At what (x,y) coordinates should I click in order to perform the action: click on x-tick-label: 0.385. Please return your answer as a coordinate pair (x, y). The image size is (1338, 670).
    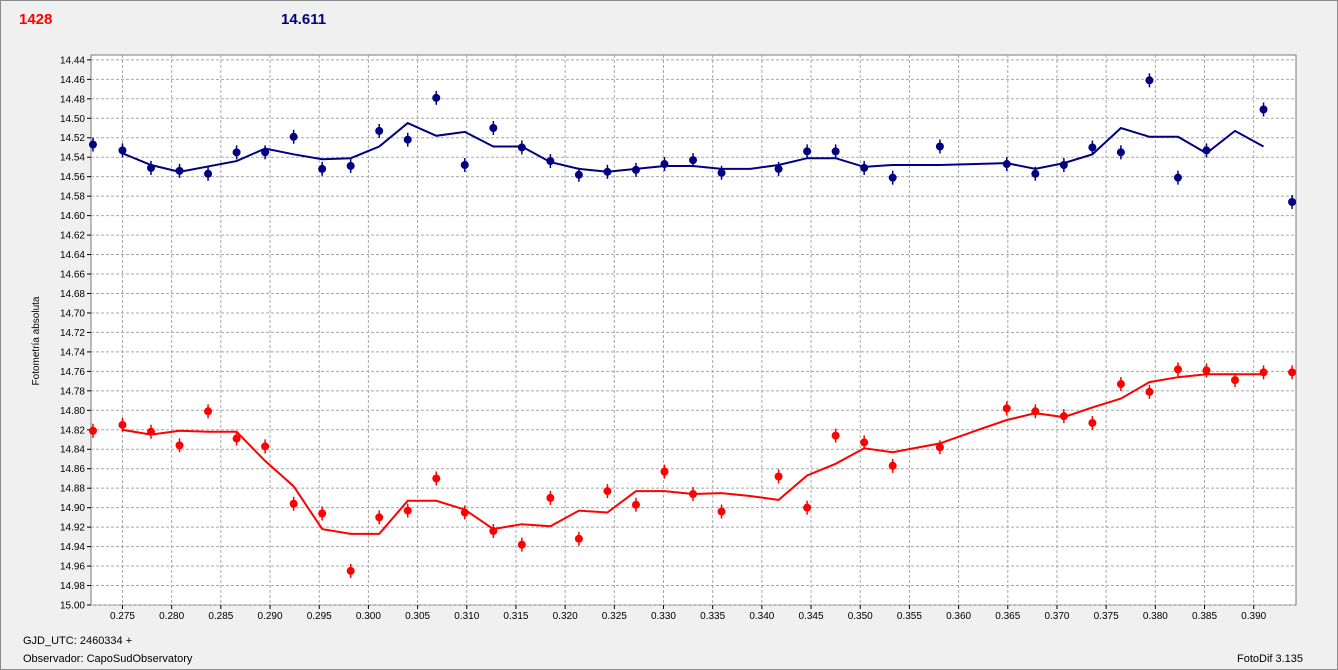
    Looking at the image, I should click on (1204, 616).